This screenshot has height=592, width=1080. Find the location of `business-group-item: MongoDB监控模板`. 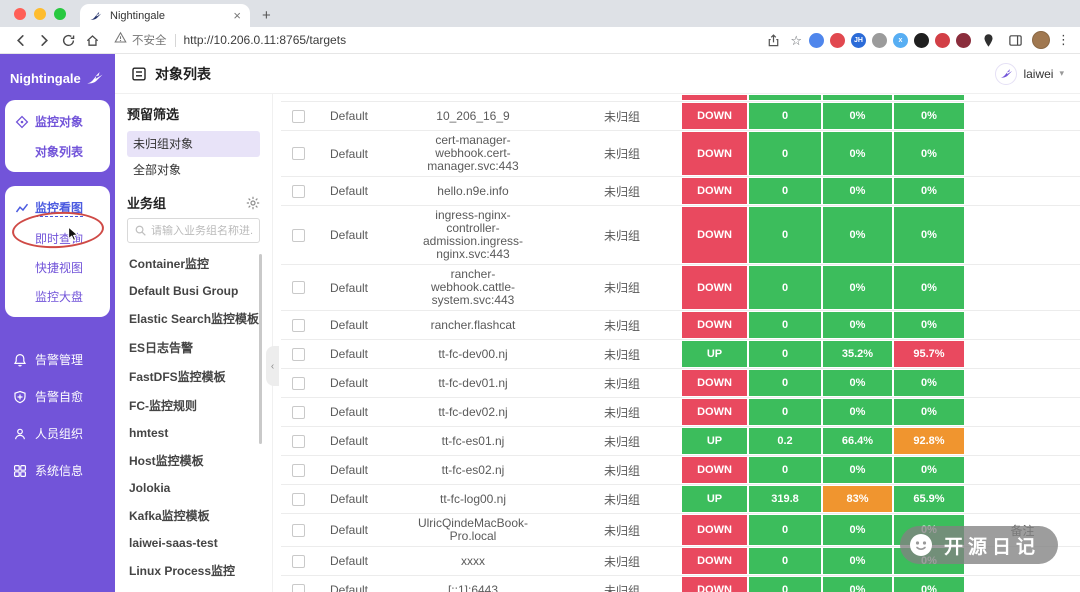

business-group-item: MongoDB监控模板 is located at coordinates (193, 588).